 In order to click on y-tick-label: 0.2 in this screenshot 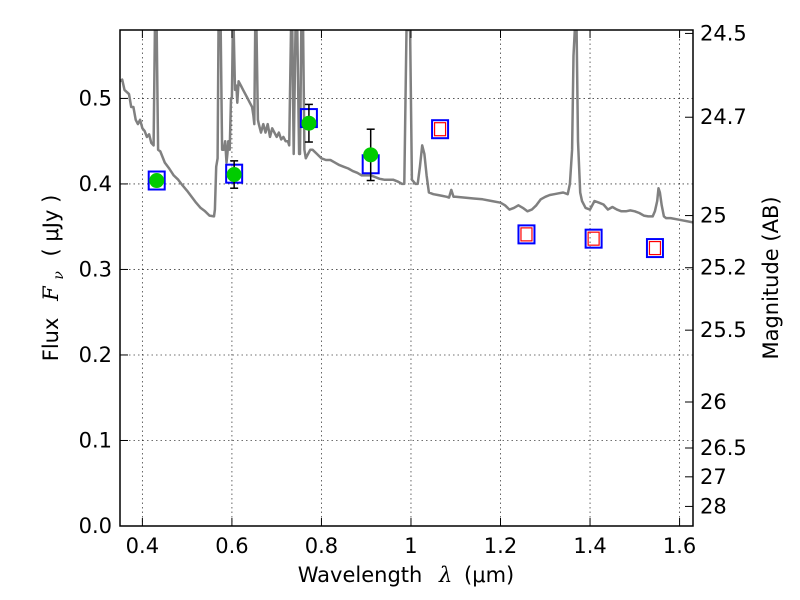, I will do `click(95, 355)`.